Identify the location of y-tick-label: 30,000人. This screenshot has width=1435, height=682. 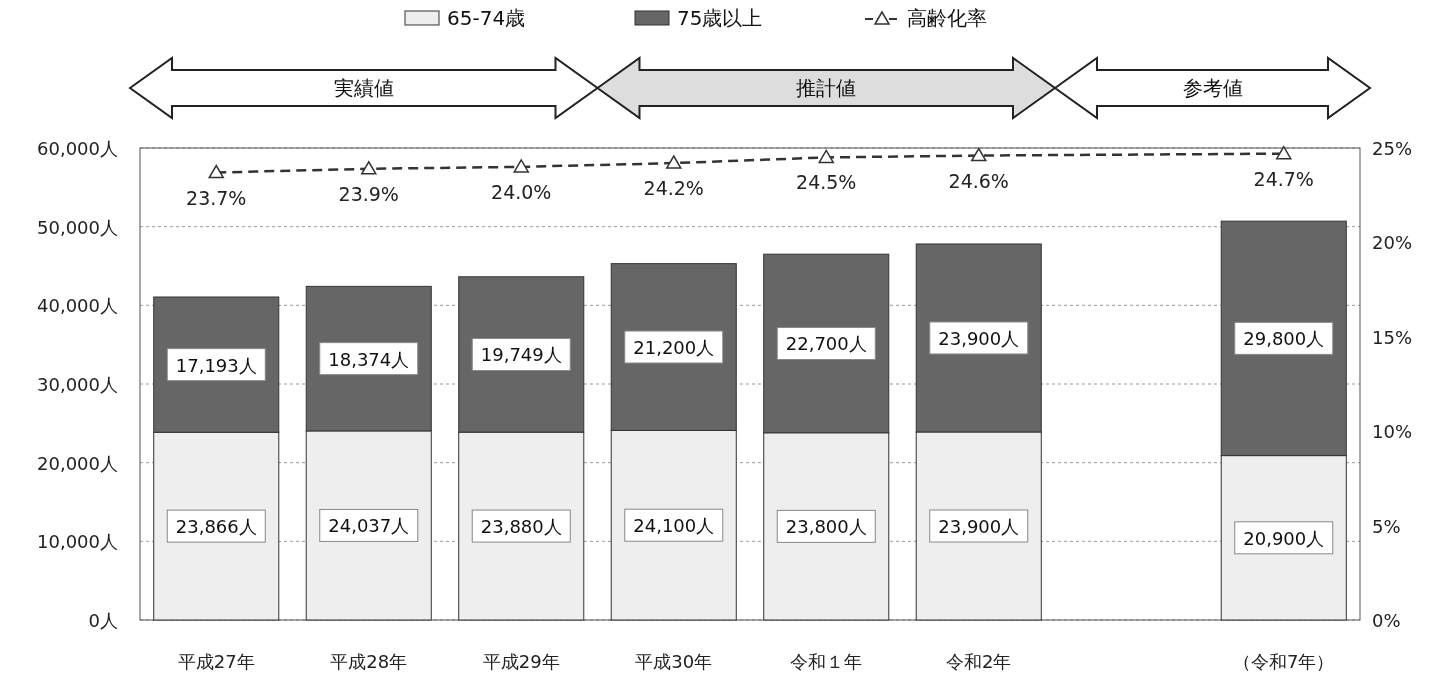
(77, 384).